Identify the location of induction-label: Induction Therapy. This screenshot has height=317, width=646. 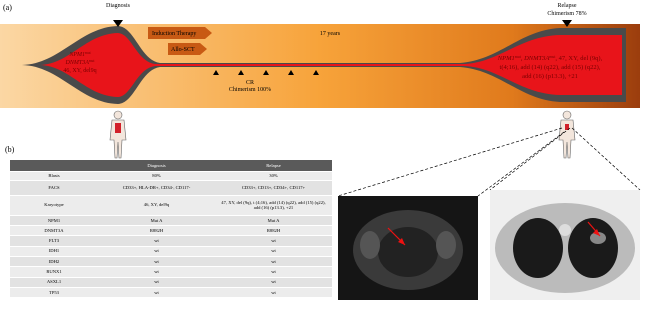
(174, 34).